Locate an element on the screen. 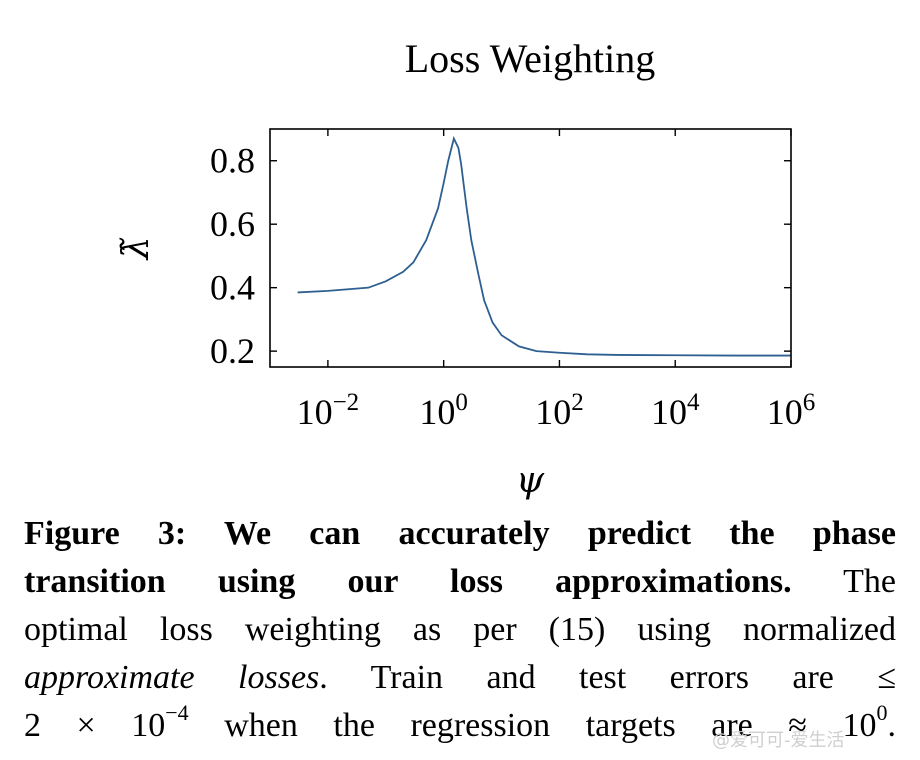  caption-text-5b: when the regression targets are ≈ 10 is located at coordinates (532, 725).